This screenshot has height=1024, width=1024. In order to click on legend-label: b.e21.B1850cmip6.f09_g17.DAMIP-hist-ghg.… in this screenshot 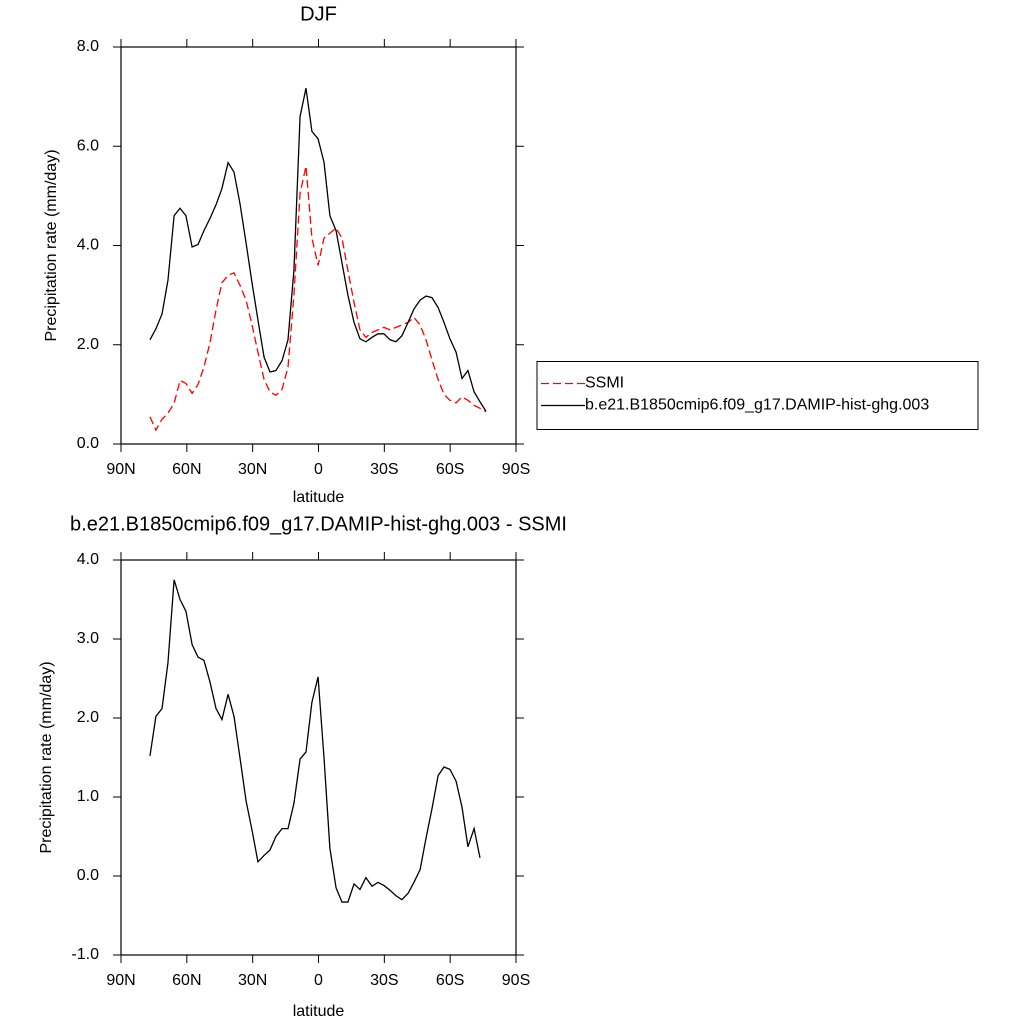, I will do `click(757, 405)`.